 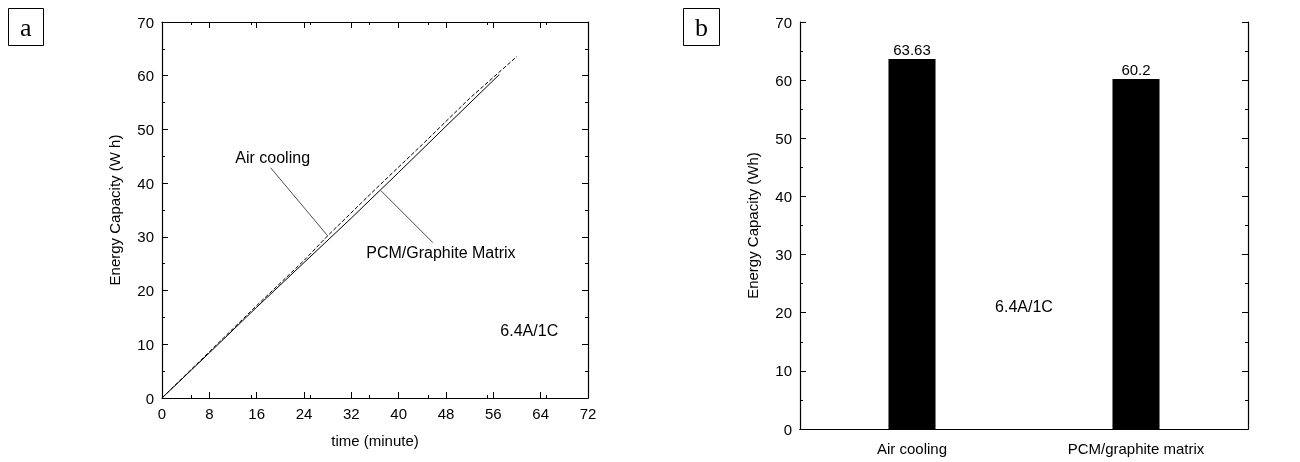 What do you see at coordinates (26, 27) in the screenshot?
I see `chart-title: a` at bounding box center [26, 27].